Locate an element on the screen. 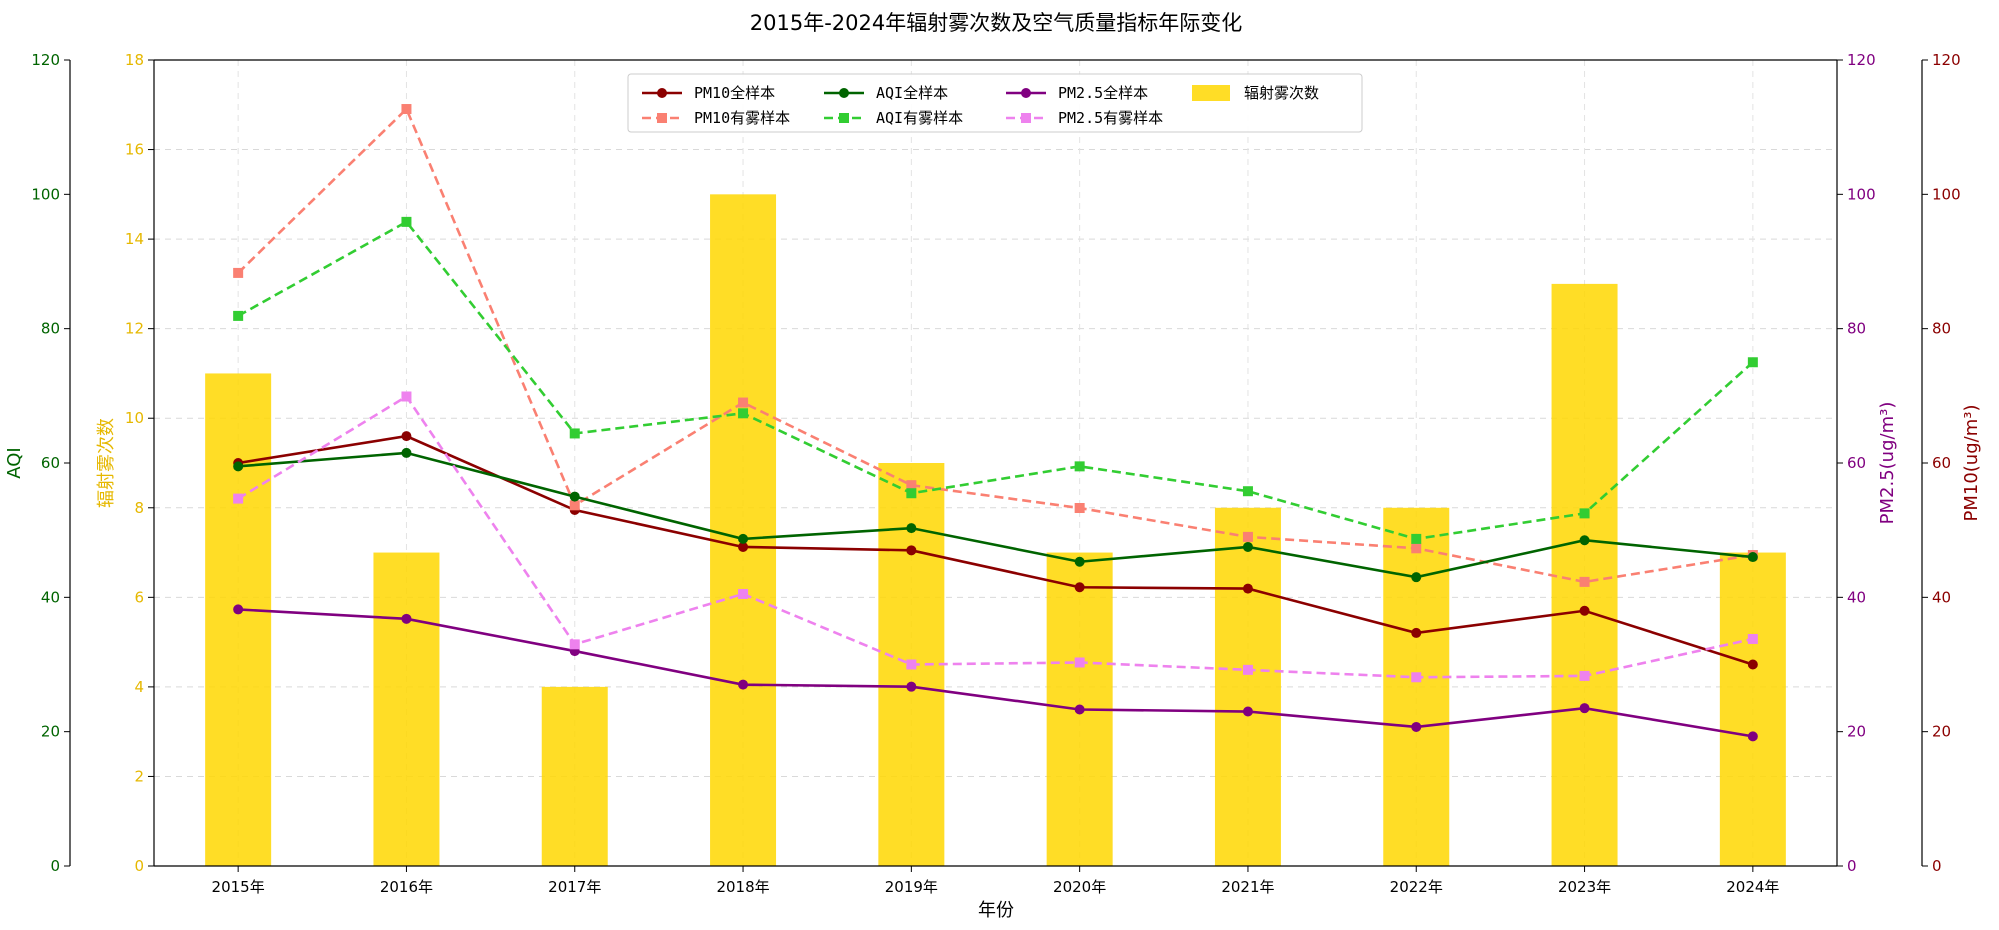 This screenshot has height=930, width=1999. pm25-axis-label: PM2.5(ug/m³) is located at coordinates (1887, 463).